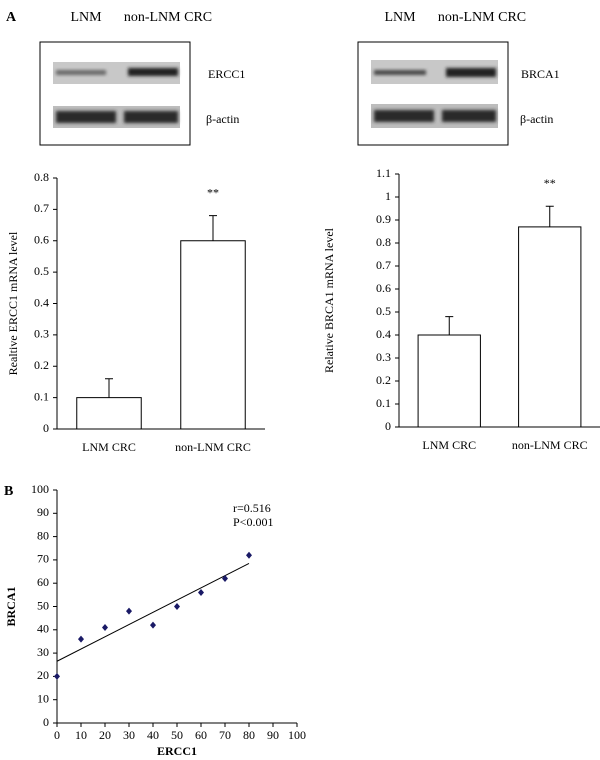  Describe the element at coordinates (226, 74) in the screenshot. I see `band-label: ERCC1` at that location.